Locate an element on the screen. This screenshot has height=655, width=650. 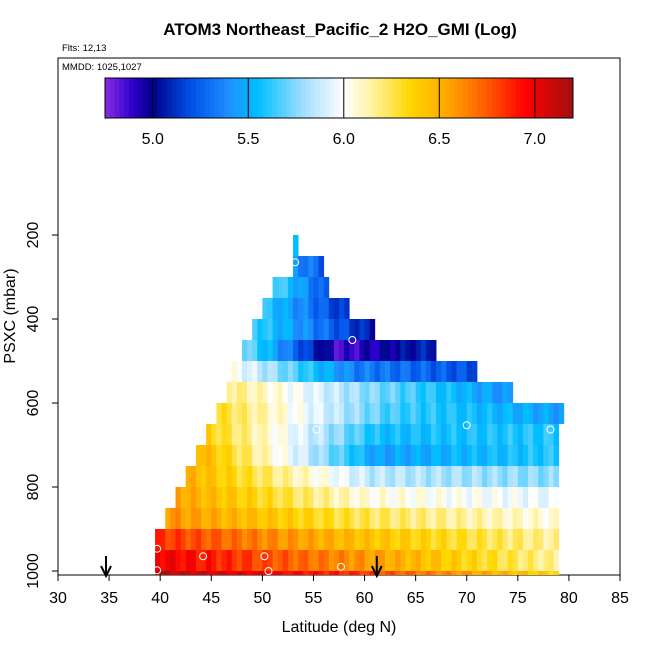
x-tick-label: 30 is located at coordinates (58, 598).